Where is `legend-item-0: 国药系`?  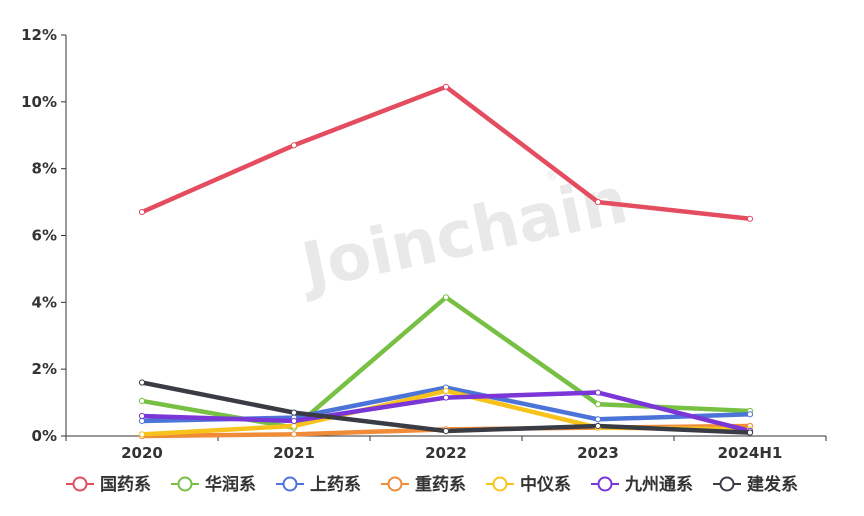 legend-item-0: 国药系 is located at coordinates (108, 484).